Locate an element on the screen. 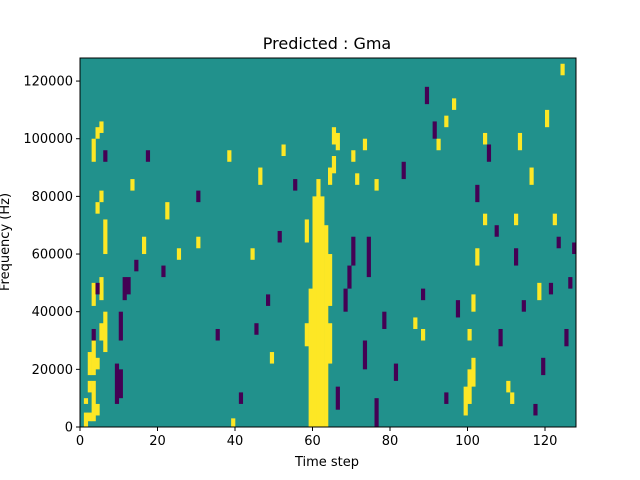  x-tick-label: 80 is located at coordinates (390, 441).